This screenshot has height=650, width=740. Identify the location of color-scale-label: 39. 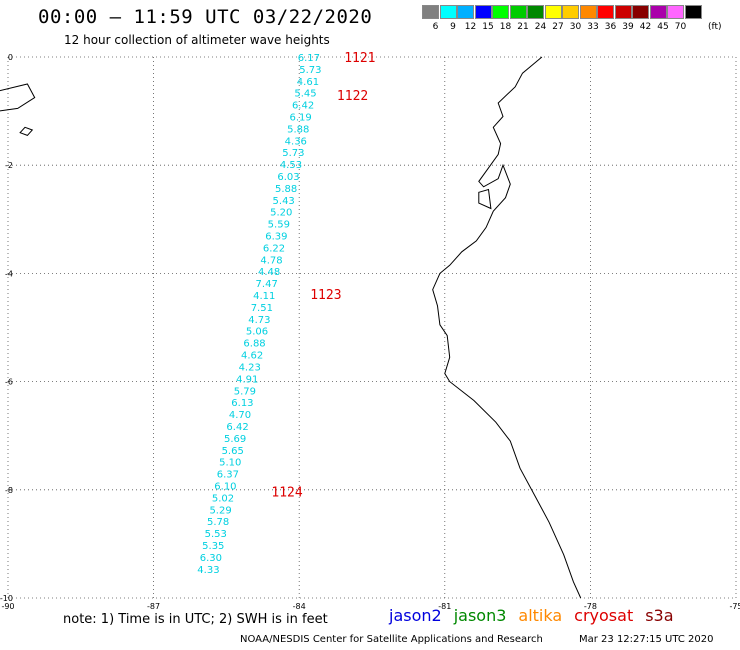
(628, 27).